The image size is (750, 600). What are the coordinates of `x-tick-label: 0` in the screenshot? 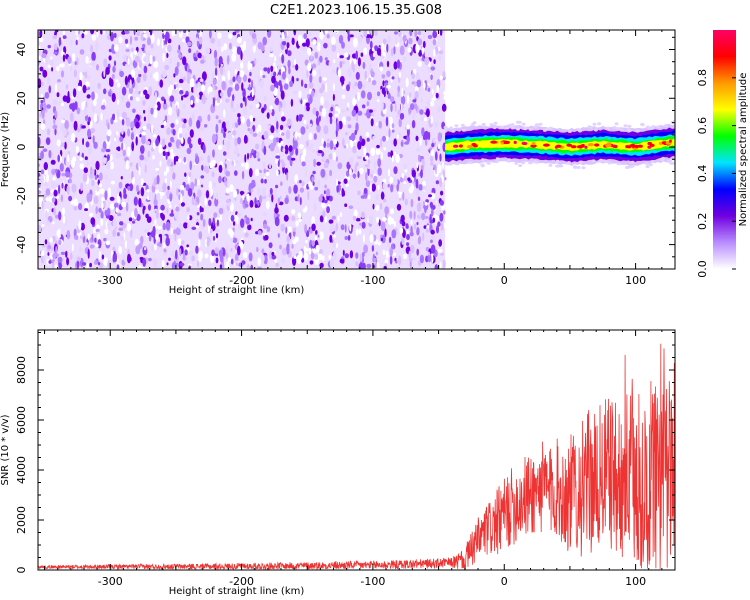 It's located at (504, 581).